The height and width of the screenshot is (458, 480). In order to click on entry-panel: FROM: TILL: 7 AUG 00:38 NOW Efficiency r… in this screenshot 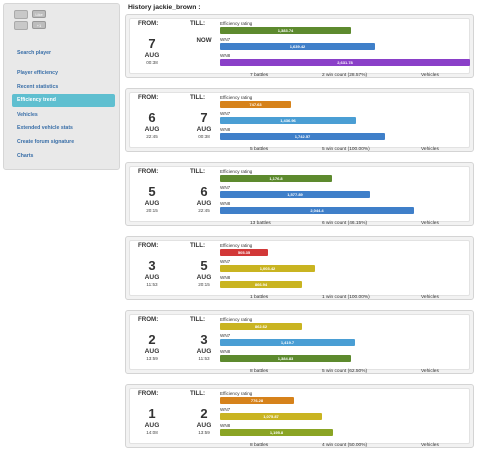, I will do `click(299, 48)`.